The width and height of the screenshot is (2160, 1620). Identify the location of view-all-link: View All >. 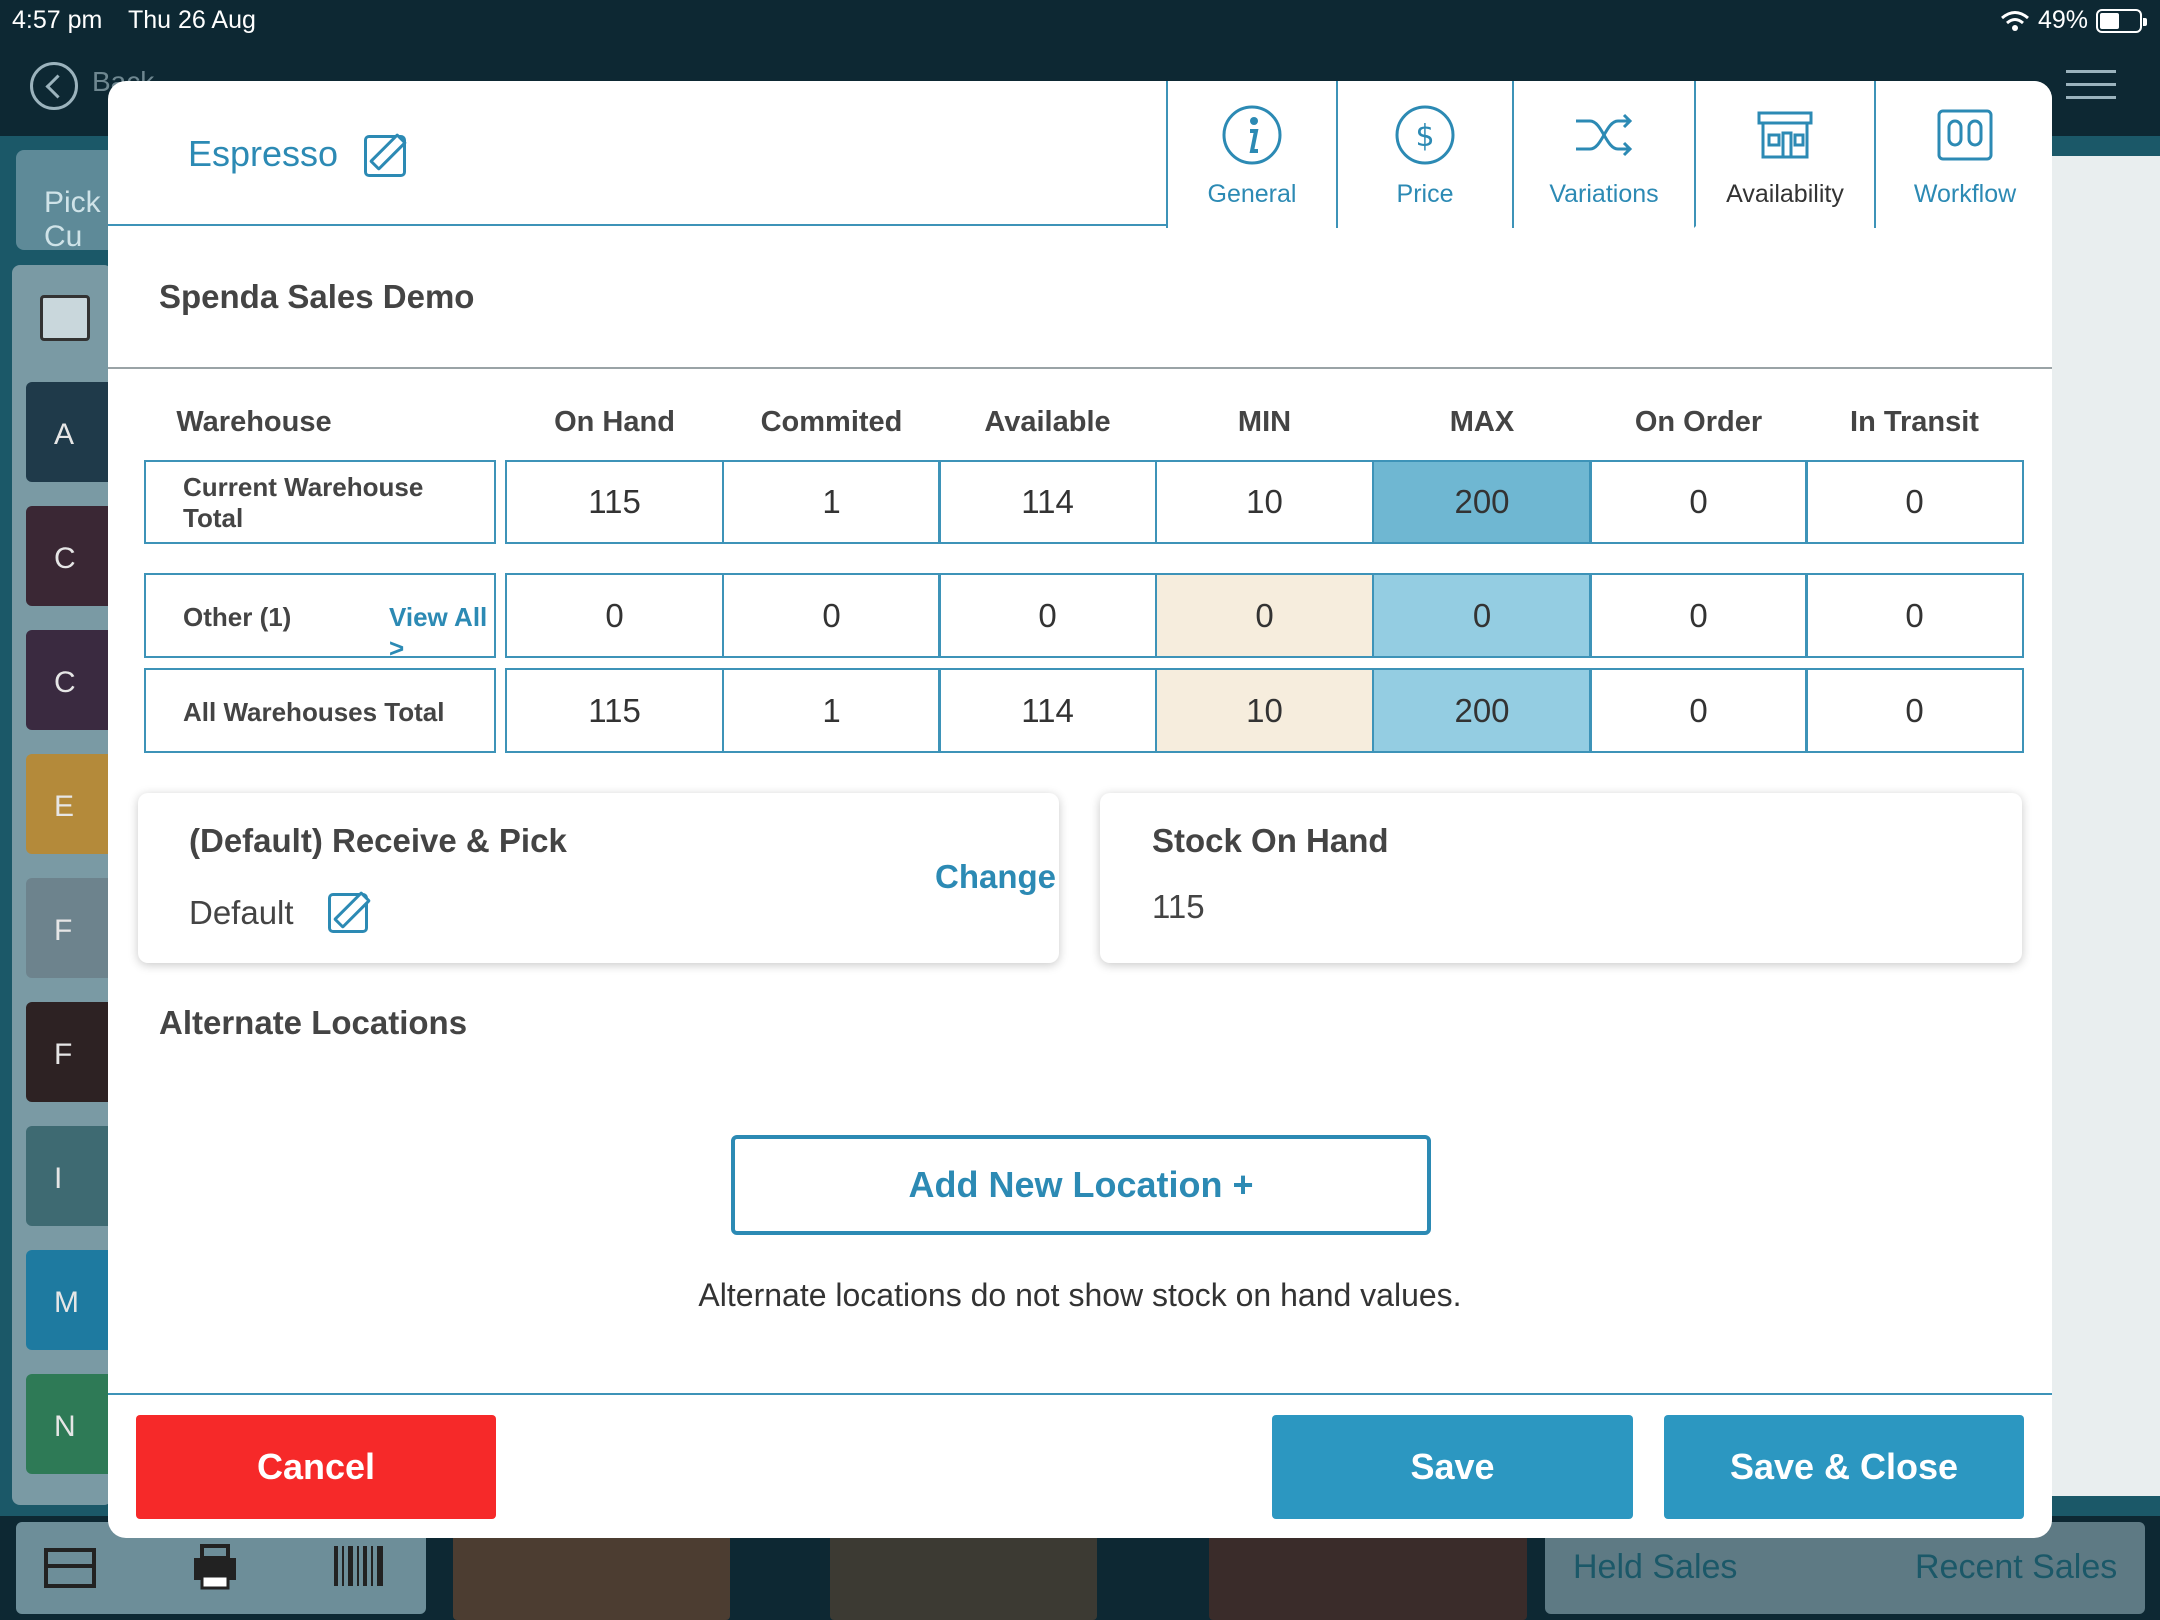
(438, 632).